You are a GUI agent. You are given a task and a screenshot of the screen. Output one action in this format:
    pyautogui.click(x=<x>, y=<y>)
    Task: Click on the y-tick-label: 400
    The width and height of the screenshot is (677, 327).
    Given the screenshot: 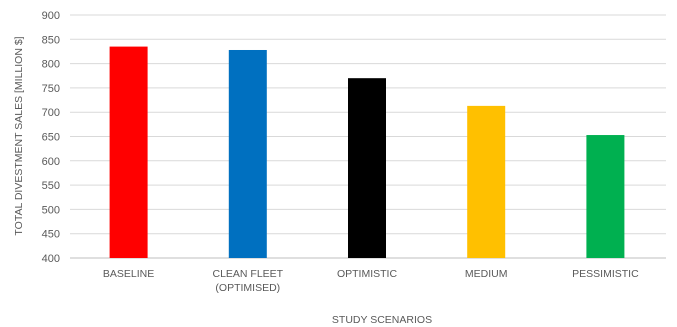 What is the action you would take?
    pyautogui.click(x=51, y=259)
    